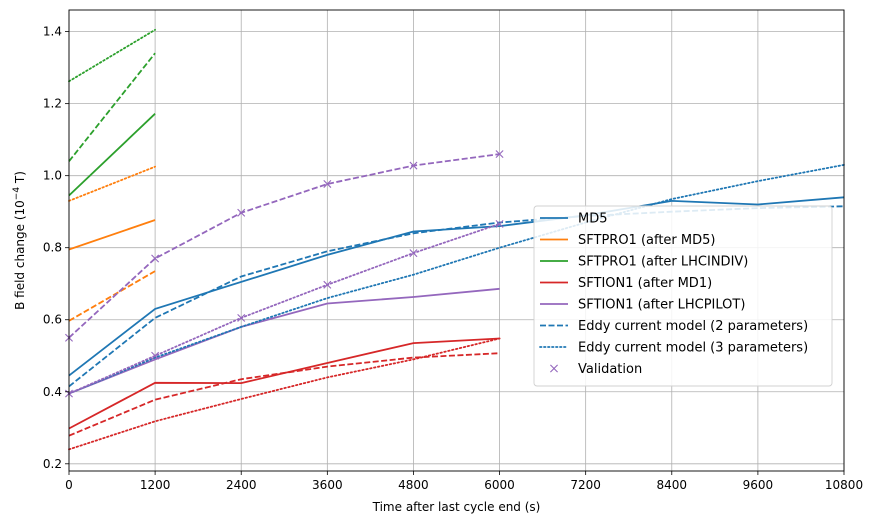  What do you see at coordinates (464, 481) in the screenshot?
I see `x-axis-ticks: 0 1200 2400 3600 4800 6000 7200 8400 9600 10800` at bounding box center [464, 481].